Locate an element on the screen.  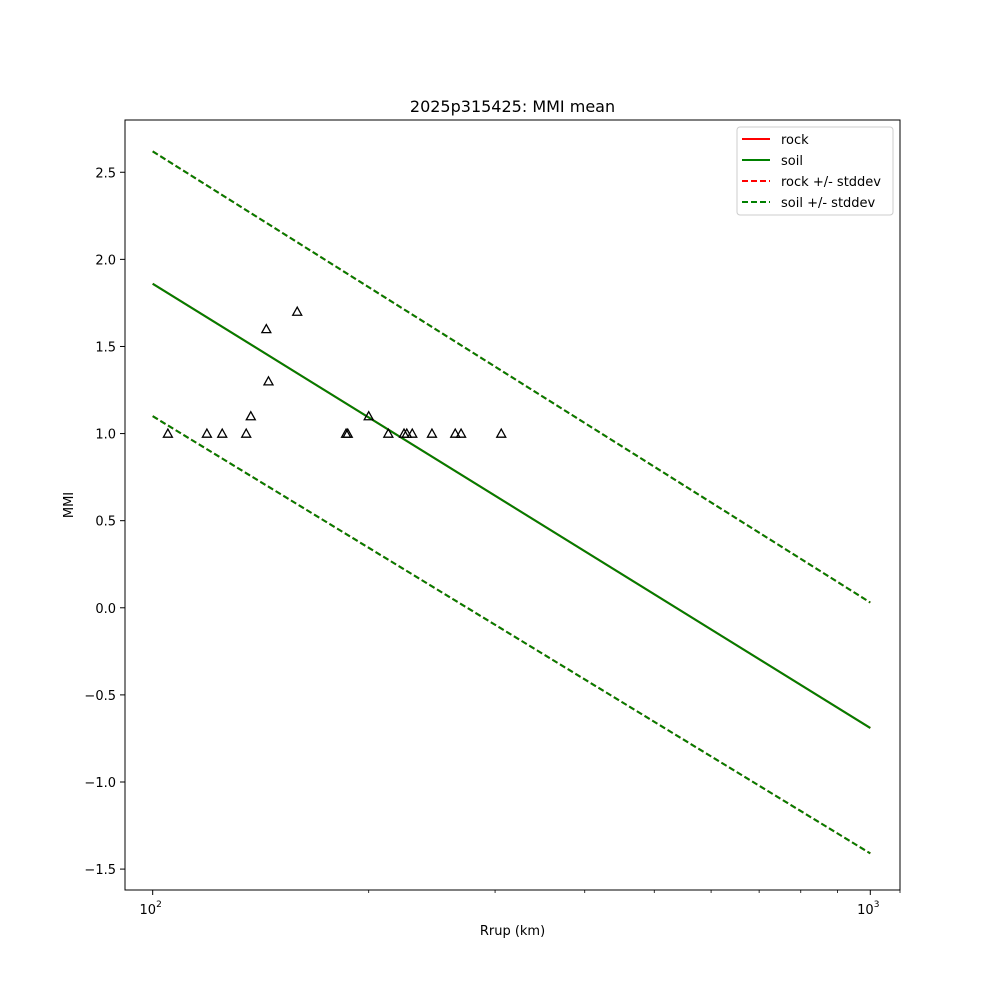
y-tick-label: 2.5 is located at coordinates (105, 173).